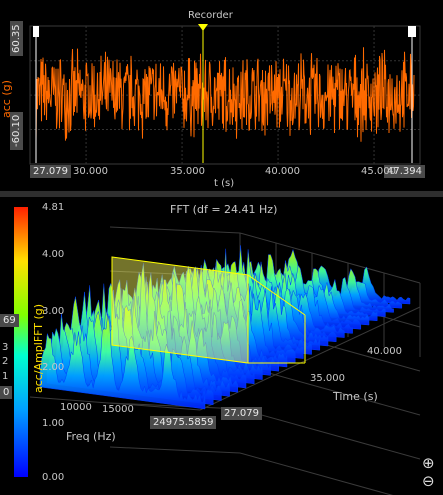 The width and height of the screenshot is (443, 495). I want to click on left-edge-value-4: 1, so click(5, 376).